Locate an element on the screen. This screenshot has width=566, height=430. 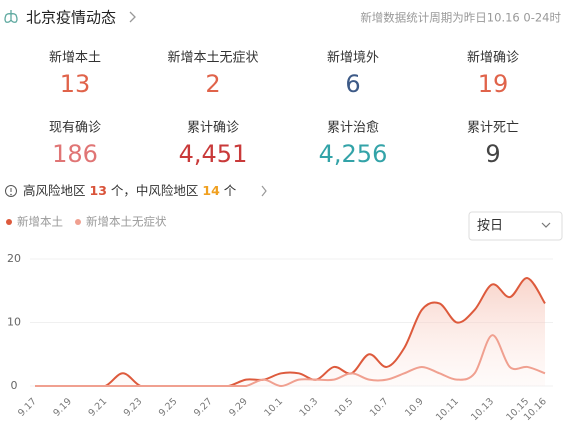
stat-value: 4,451 is located at coordinates (213, 154).